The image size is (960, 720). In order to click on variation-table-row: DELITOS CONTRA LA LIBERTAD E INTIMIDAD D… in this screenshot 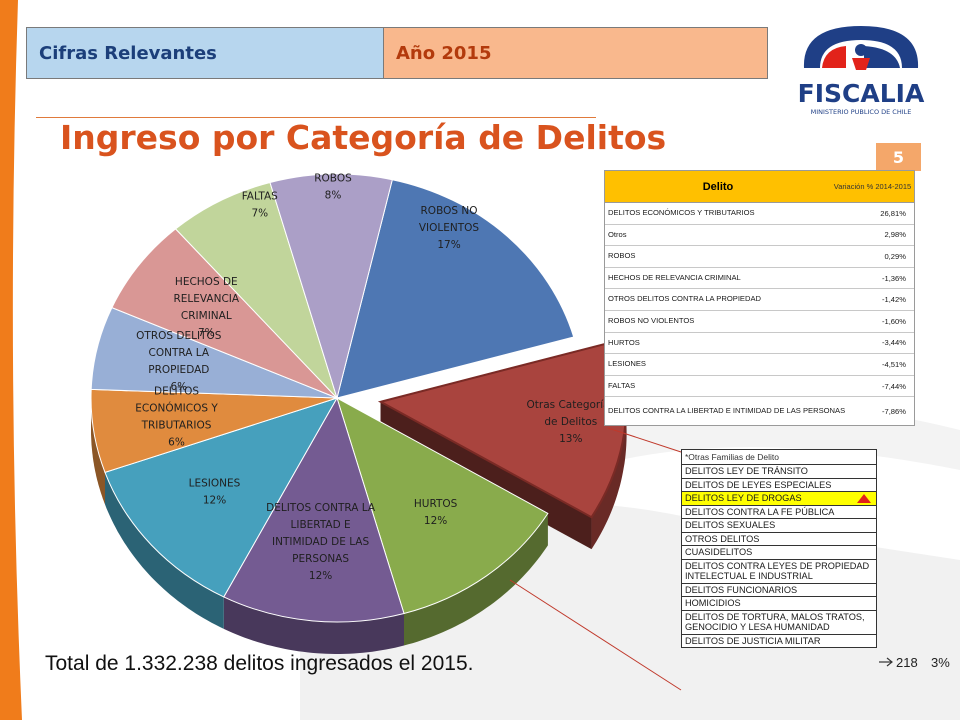, I will do `click(759, 411)`.